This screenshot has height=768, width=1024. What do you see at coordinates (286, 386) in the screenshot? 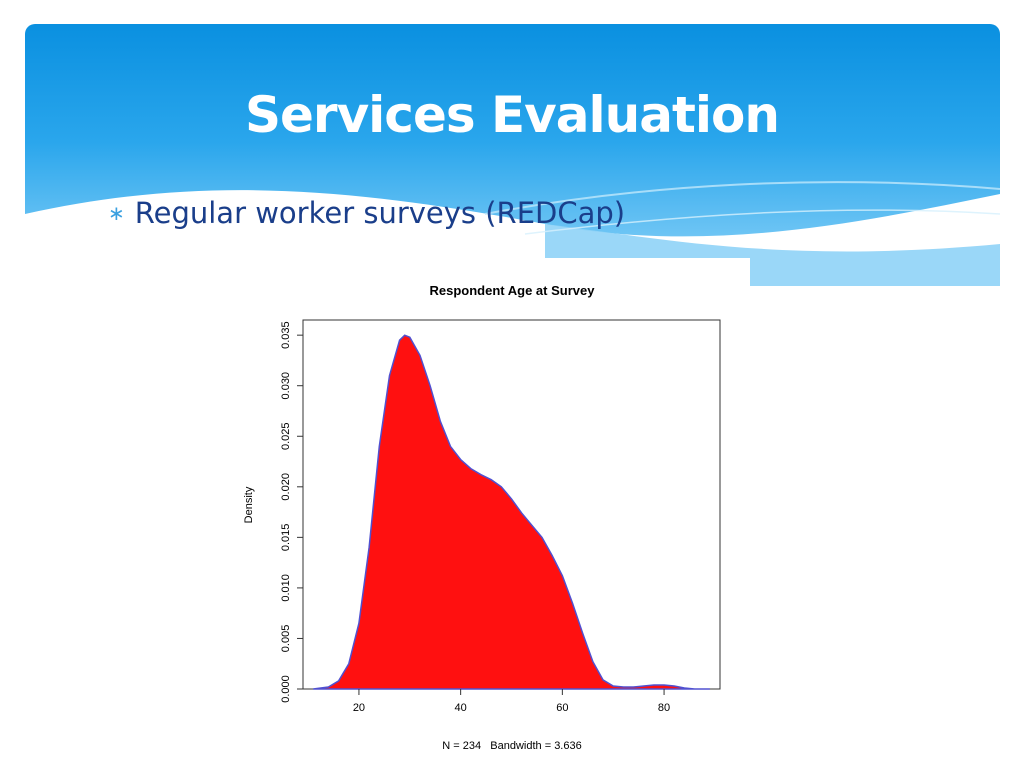
I see `y-tick-label: 0.030` at bounding box center [286, 386].